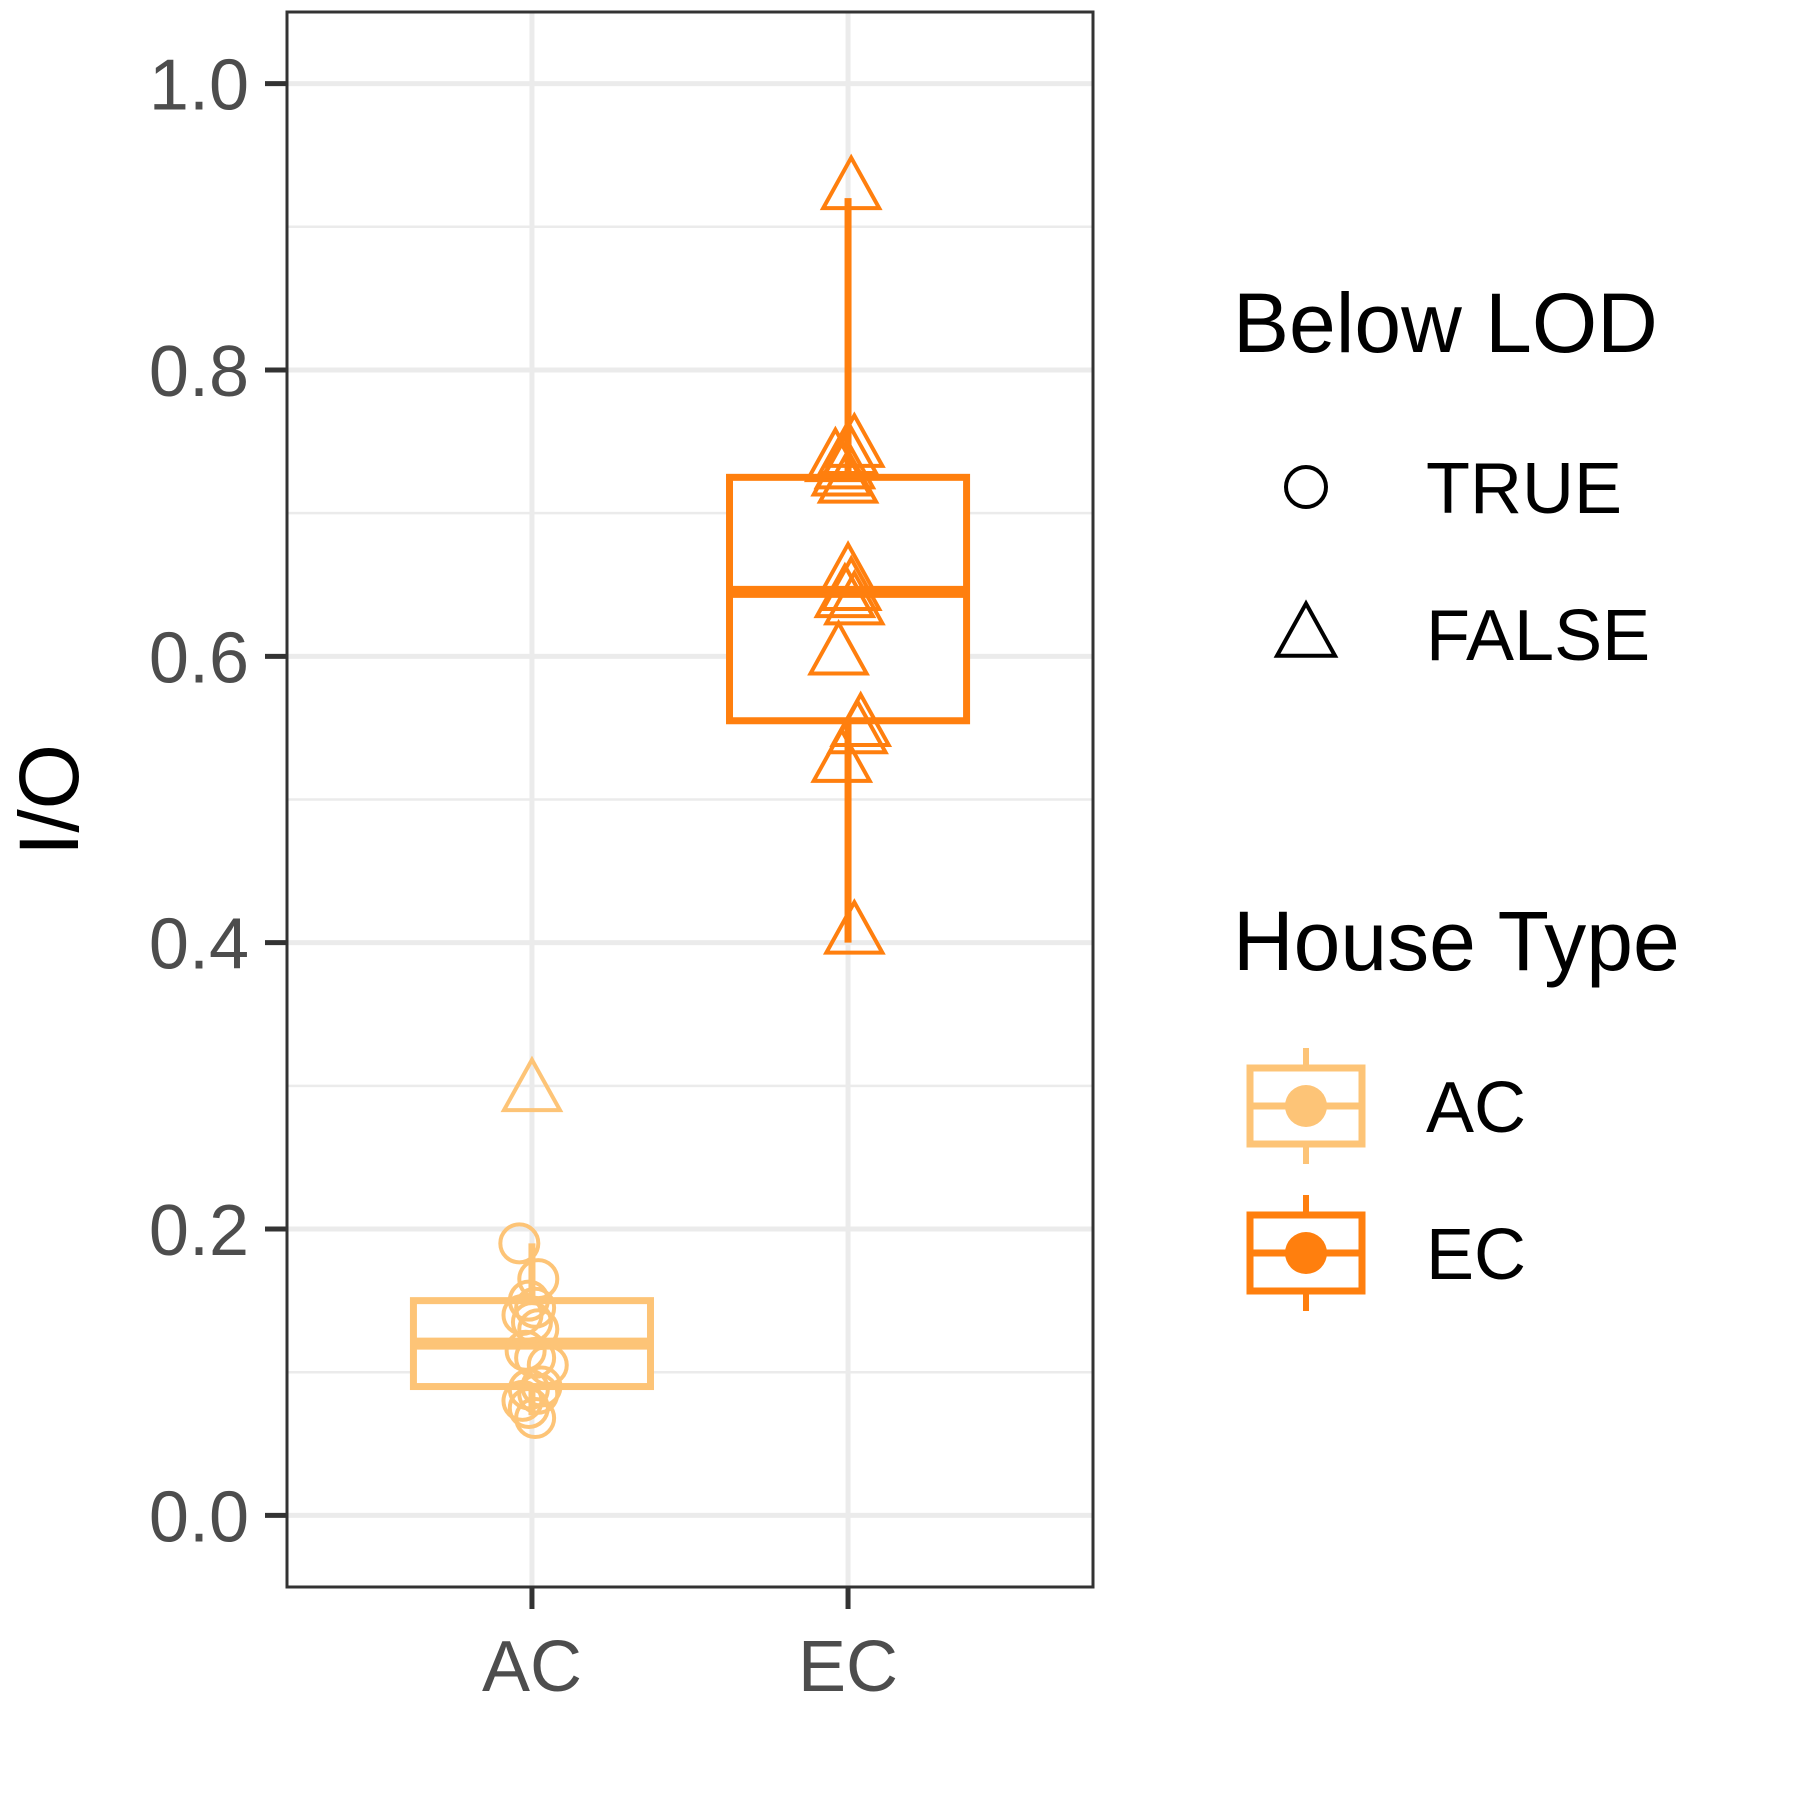 Image resolution: width=1800 pixels, height=1800 pixels. I want to click on box-body, so click(848, 599).